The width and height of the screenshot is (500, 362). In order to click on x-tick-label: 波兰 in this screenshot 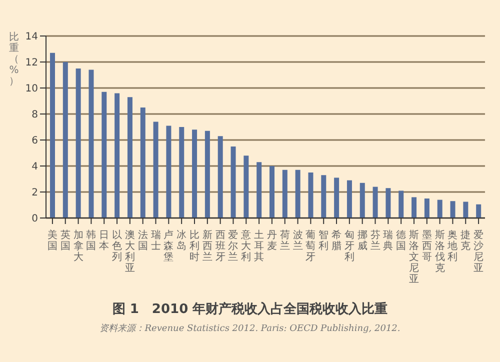, I will do `click(297, 240)`.